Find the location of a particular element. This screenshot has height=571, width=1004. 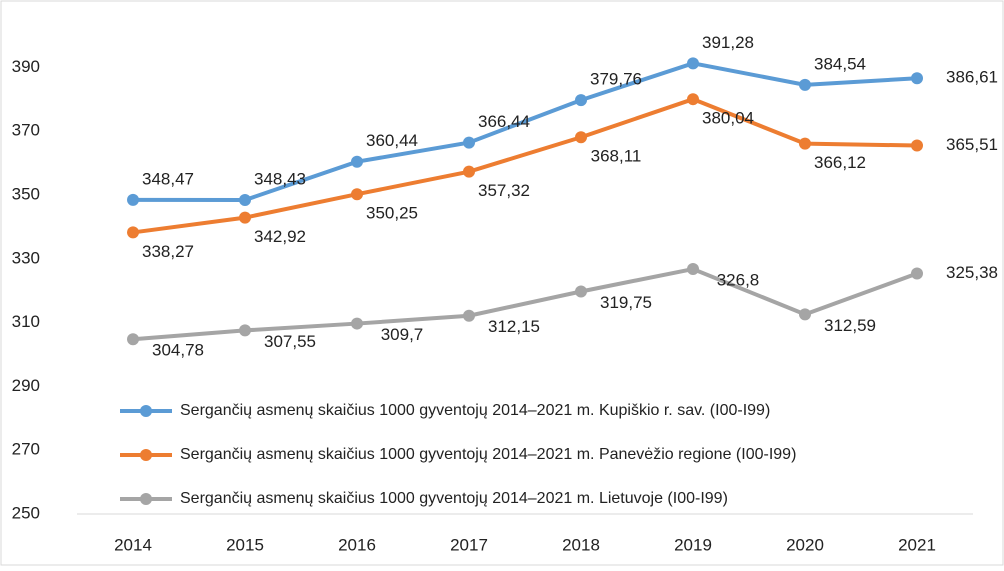

data-label: 348,47 is located at coordinates (168, 178).